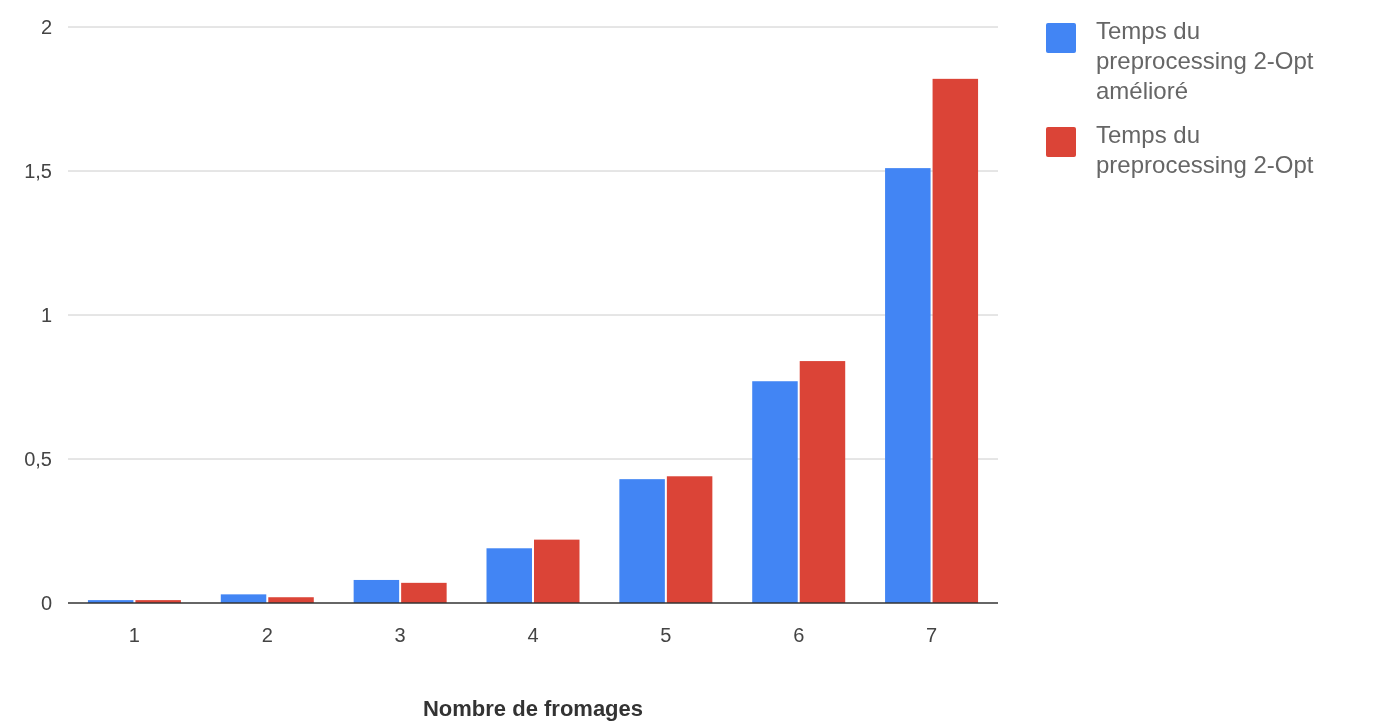 This screenshot has width=1375, height=725. Describe the element at coordinates (134, 635) in the screenshot. I see `x-tick-label: 1` at that location.